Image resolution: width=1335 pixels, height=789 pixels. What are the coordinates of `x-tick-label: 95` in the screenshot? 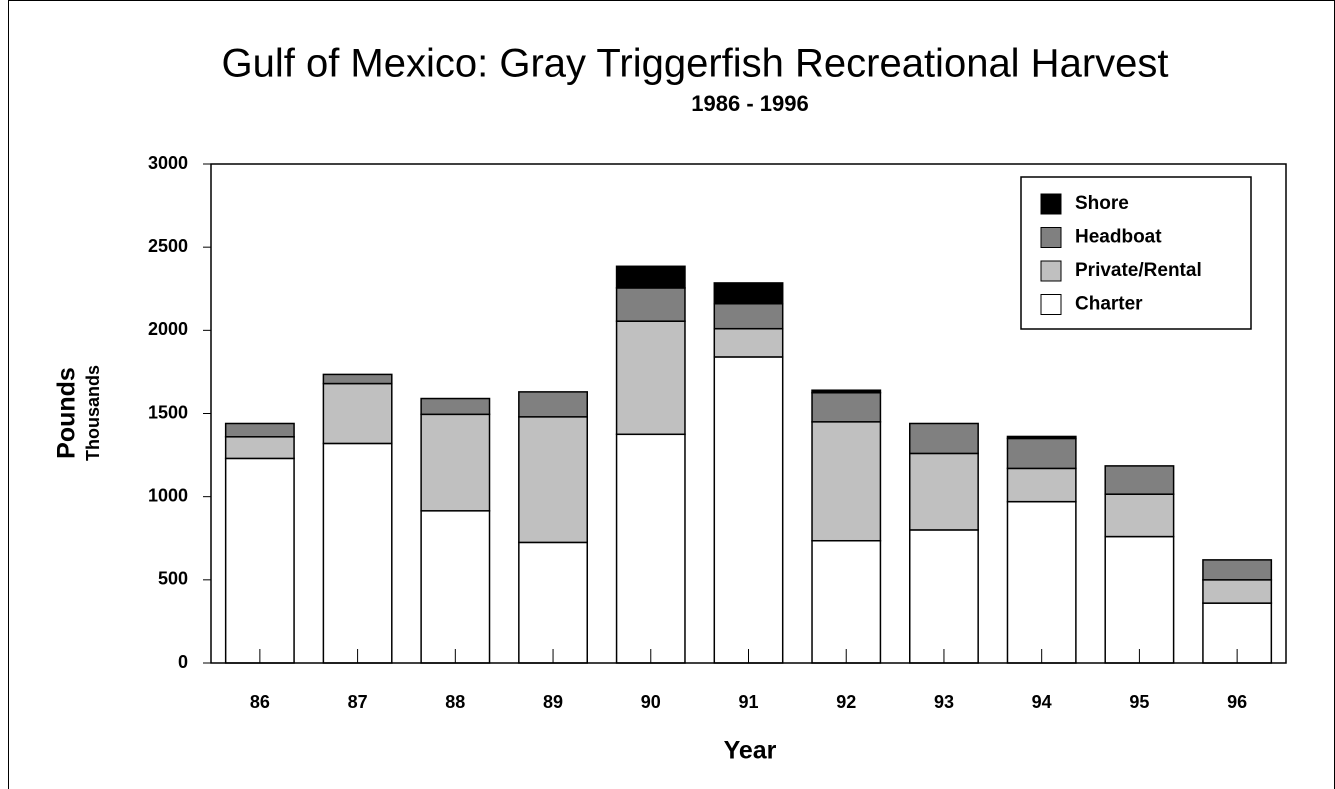 It's located at (1139, 702).